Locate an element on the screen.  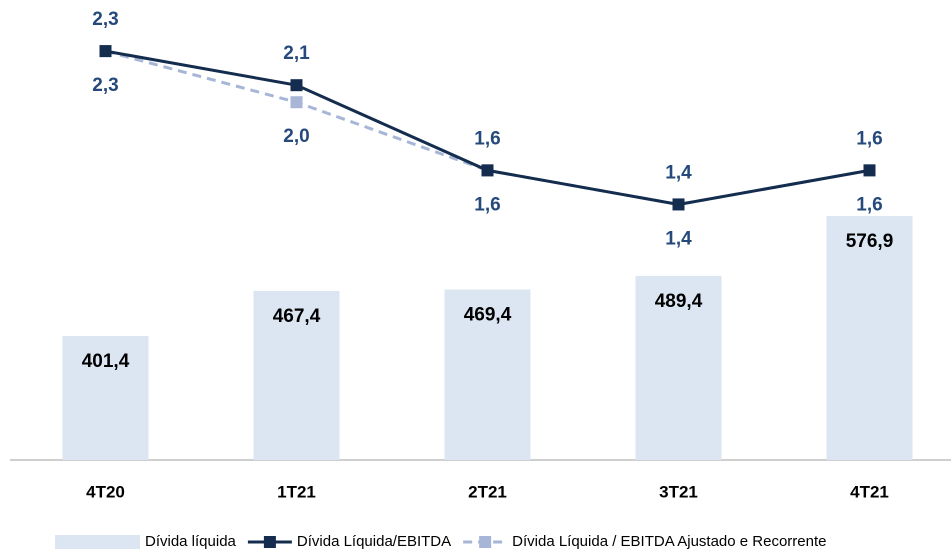
x-tick-label: 4T21 is located at coordinates (869, 491).